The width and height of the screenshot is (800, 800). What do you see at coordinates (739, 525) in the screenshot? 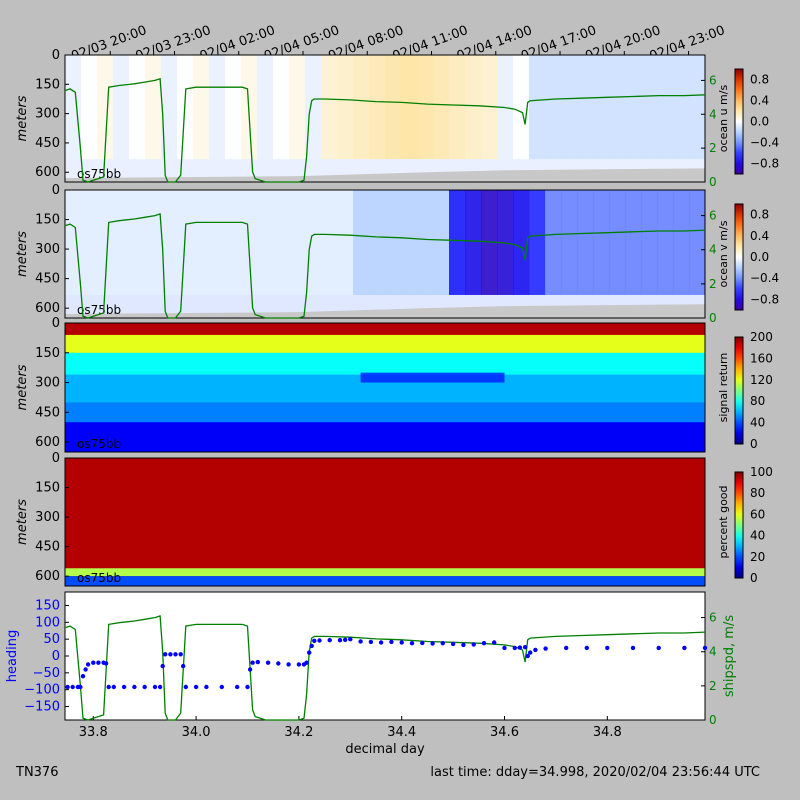
I see `colorbar` at bounding box center [739, 525].